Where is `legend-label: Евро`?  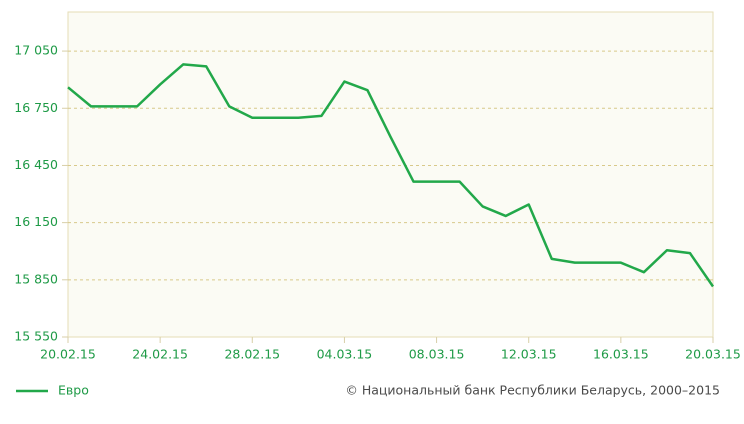 legend-label: Евро is located at coordinates (73, 390).